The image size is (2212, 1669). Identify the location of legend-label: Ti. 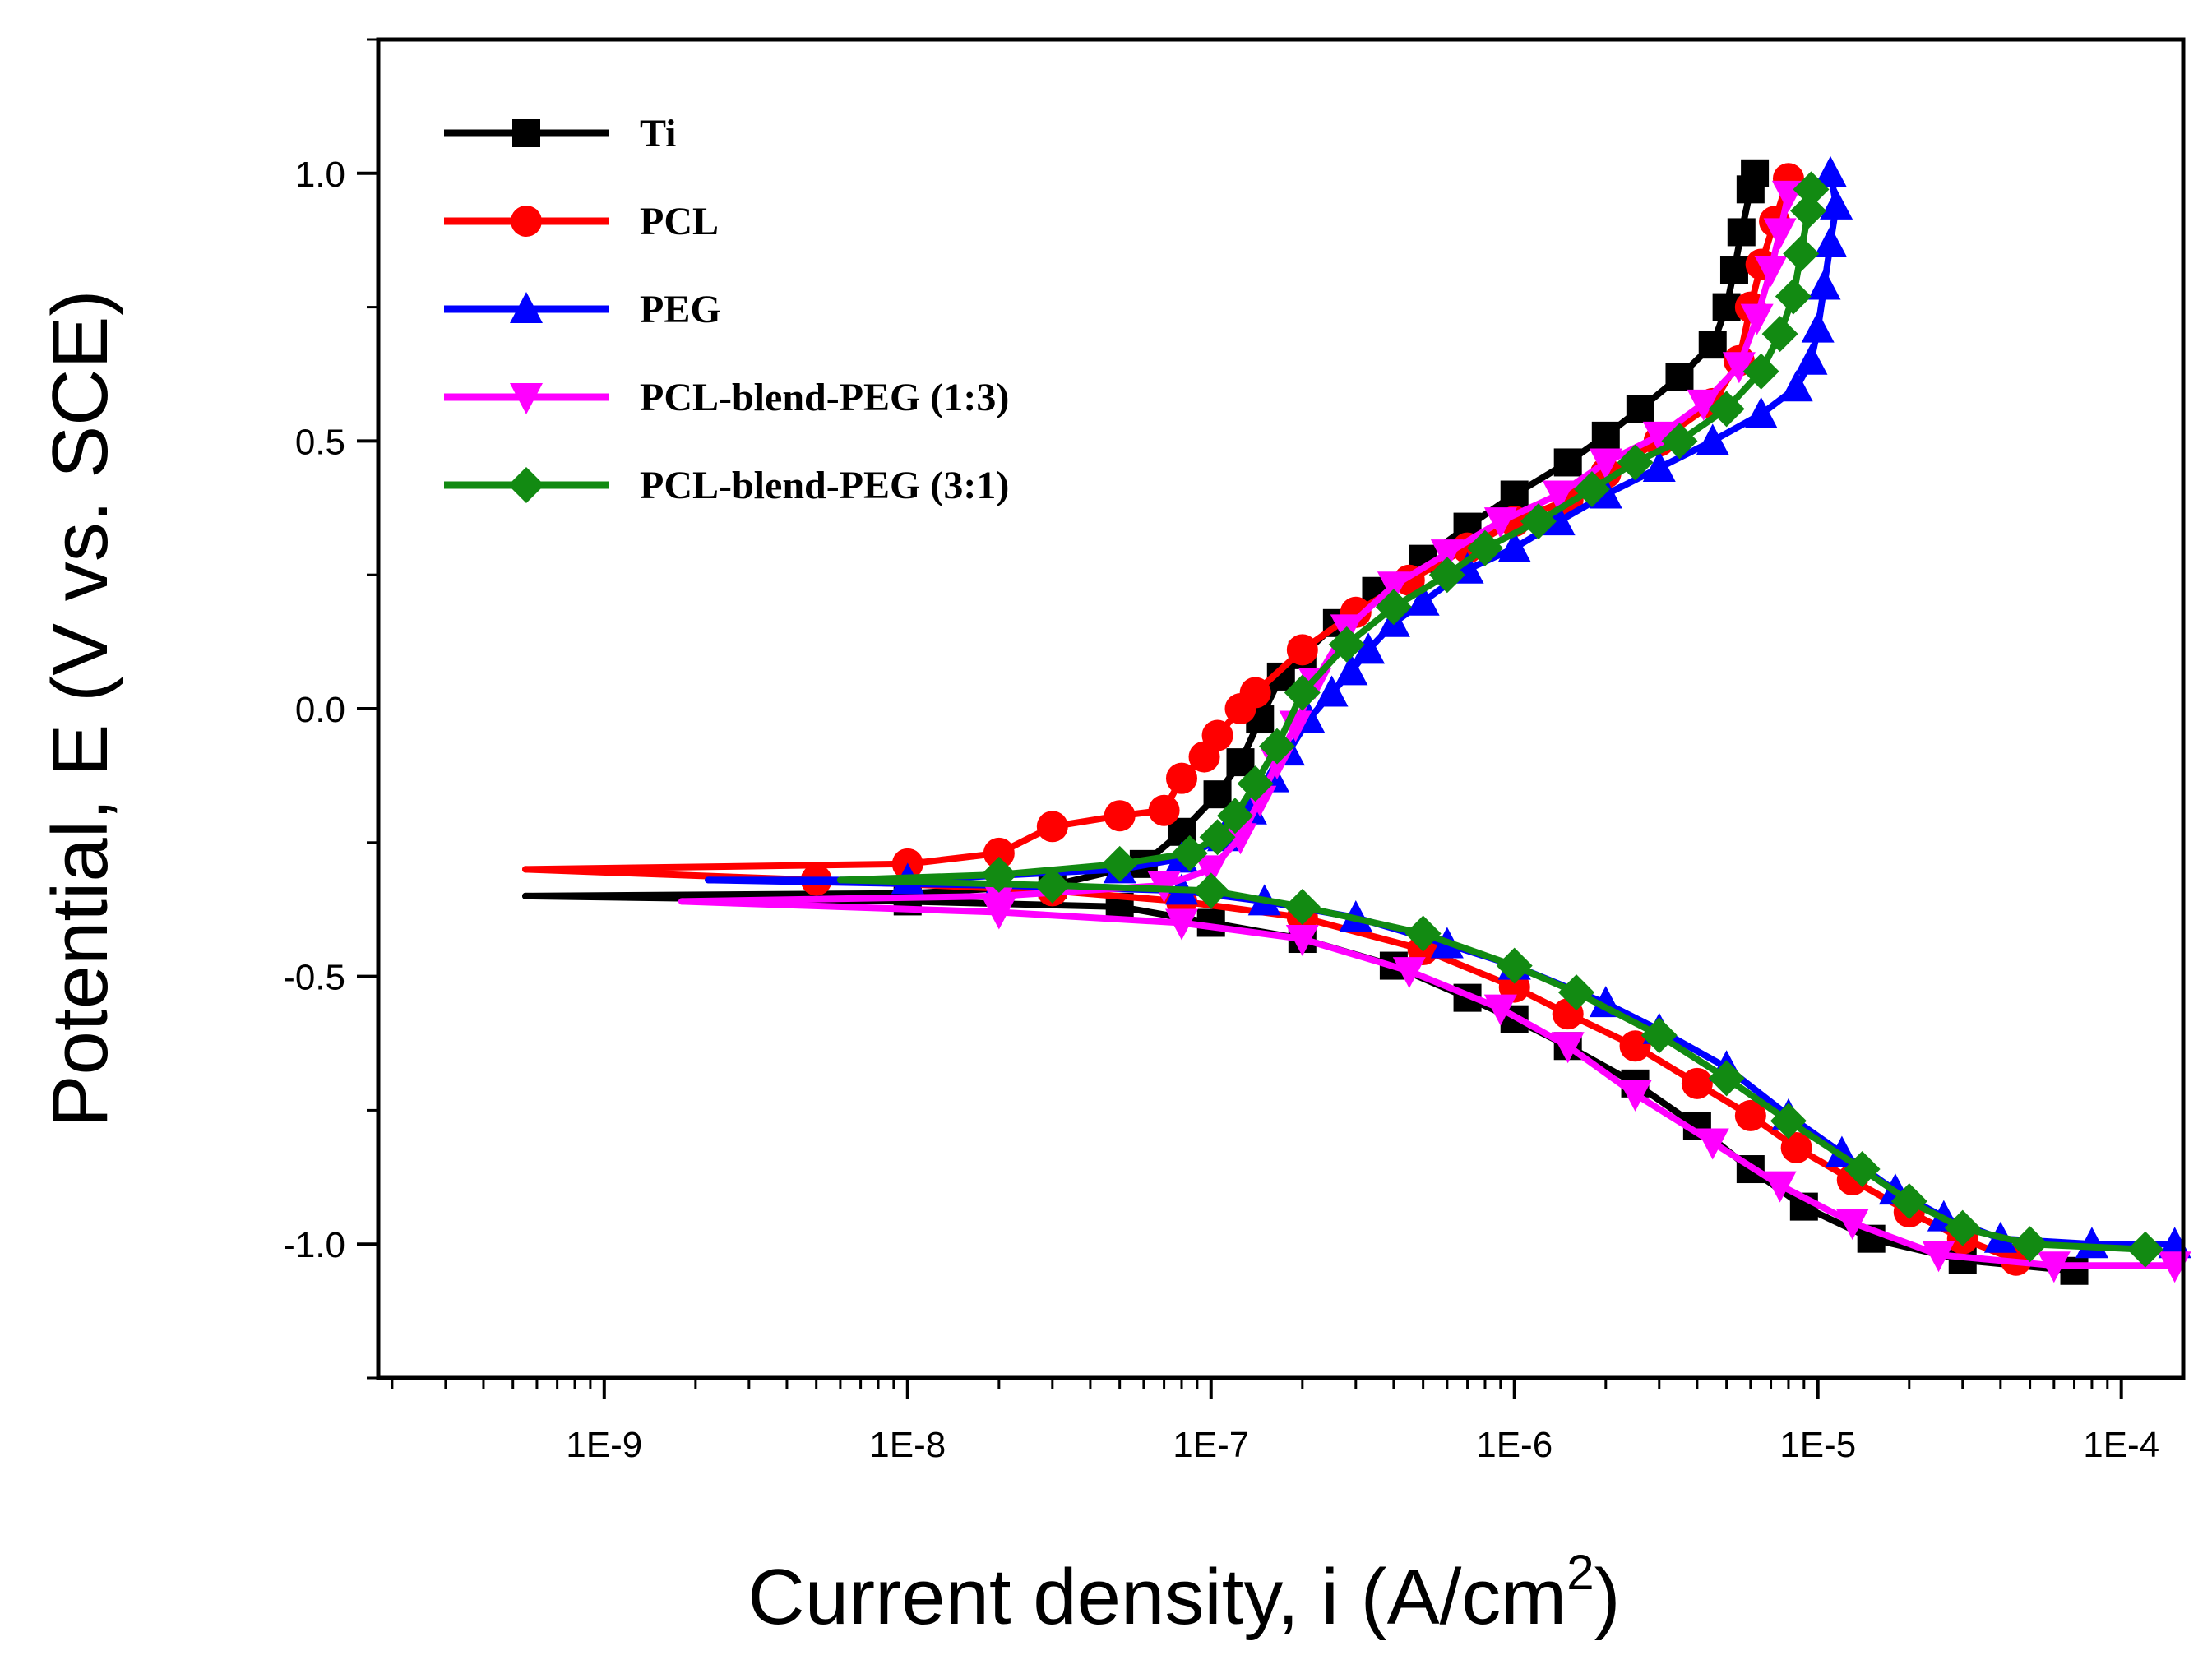
(658, 133).